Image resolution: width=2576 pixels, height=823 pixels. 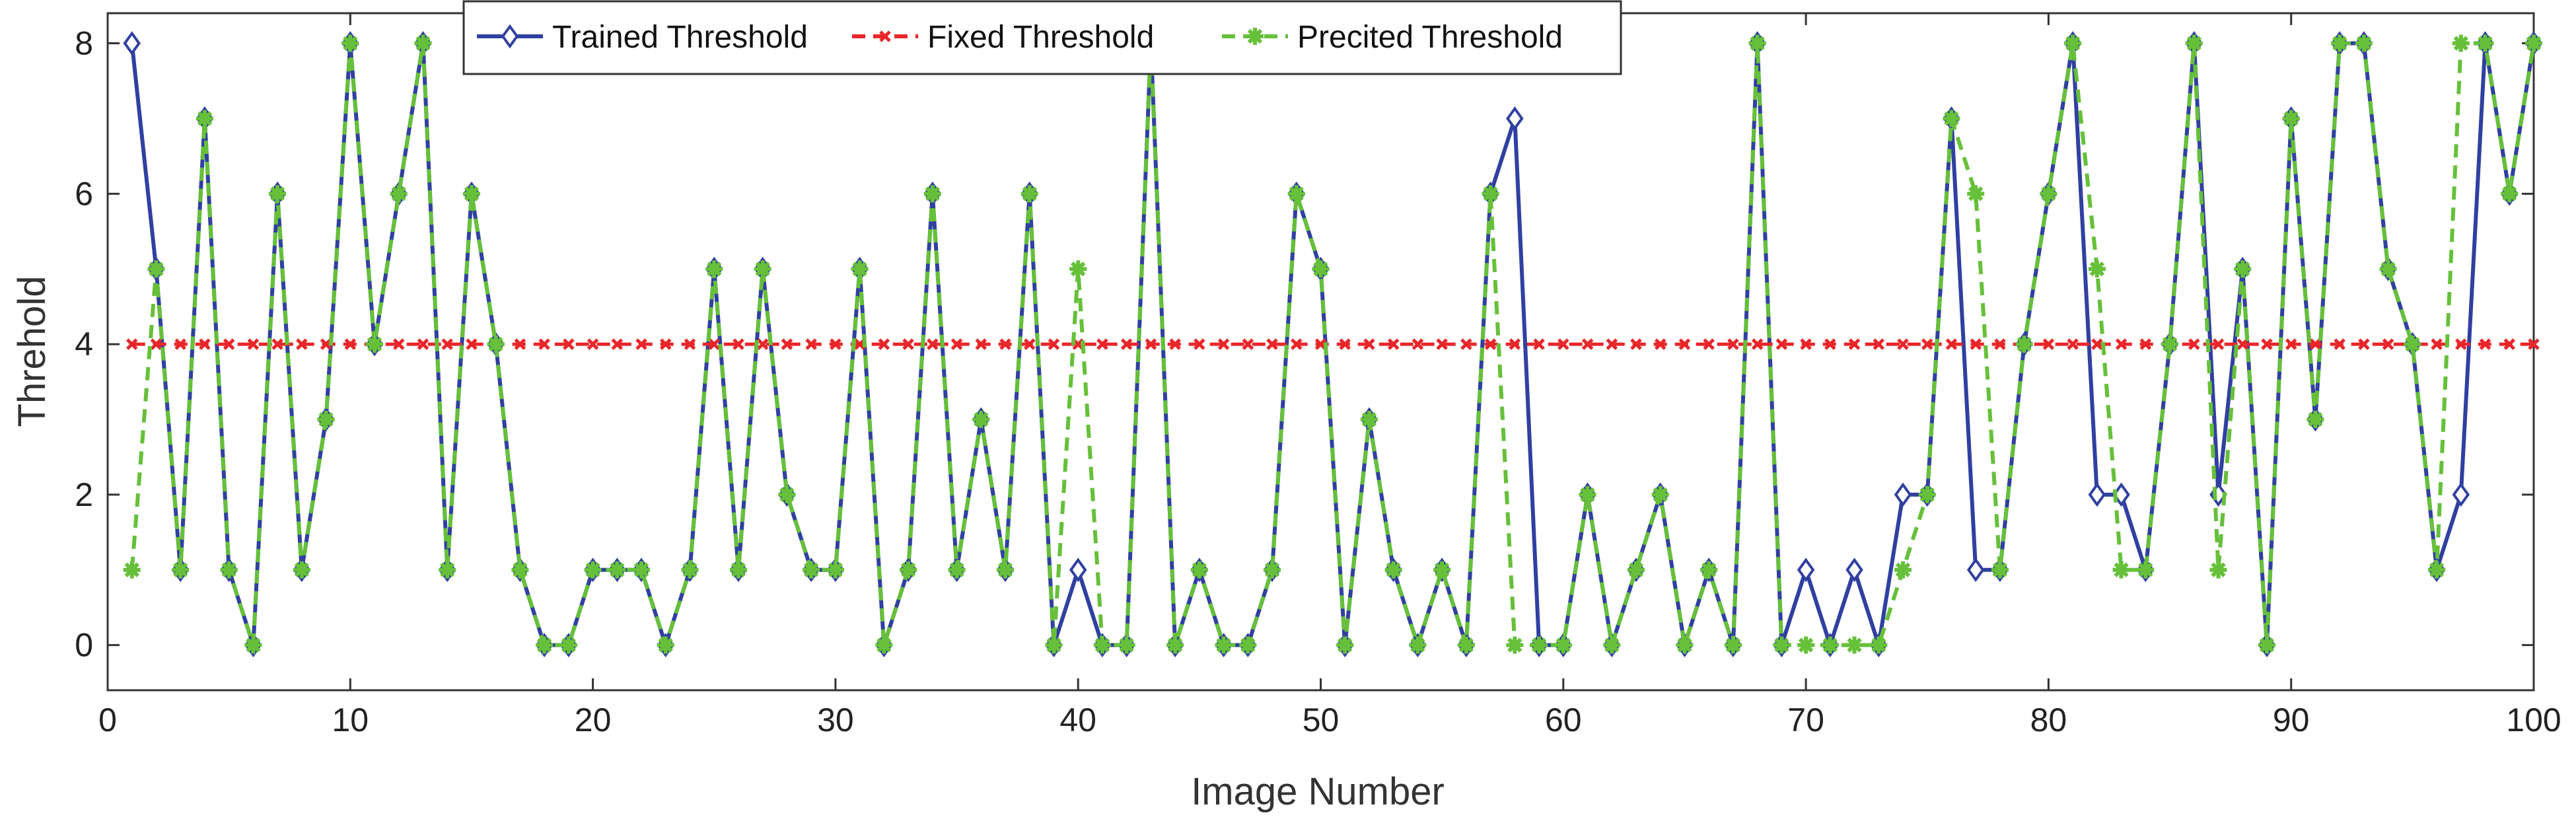 I want to click on x-axis-label: Image Number, so click(x=1318, y=792).